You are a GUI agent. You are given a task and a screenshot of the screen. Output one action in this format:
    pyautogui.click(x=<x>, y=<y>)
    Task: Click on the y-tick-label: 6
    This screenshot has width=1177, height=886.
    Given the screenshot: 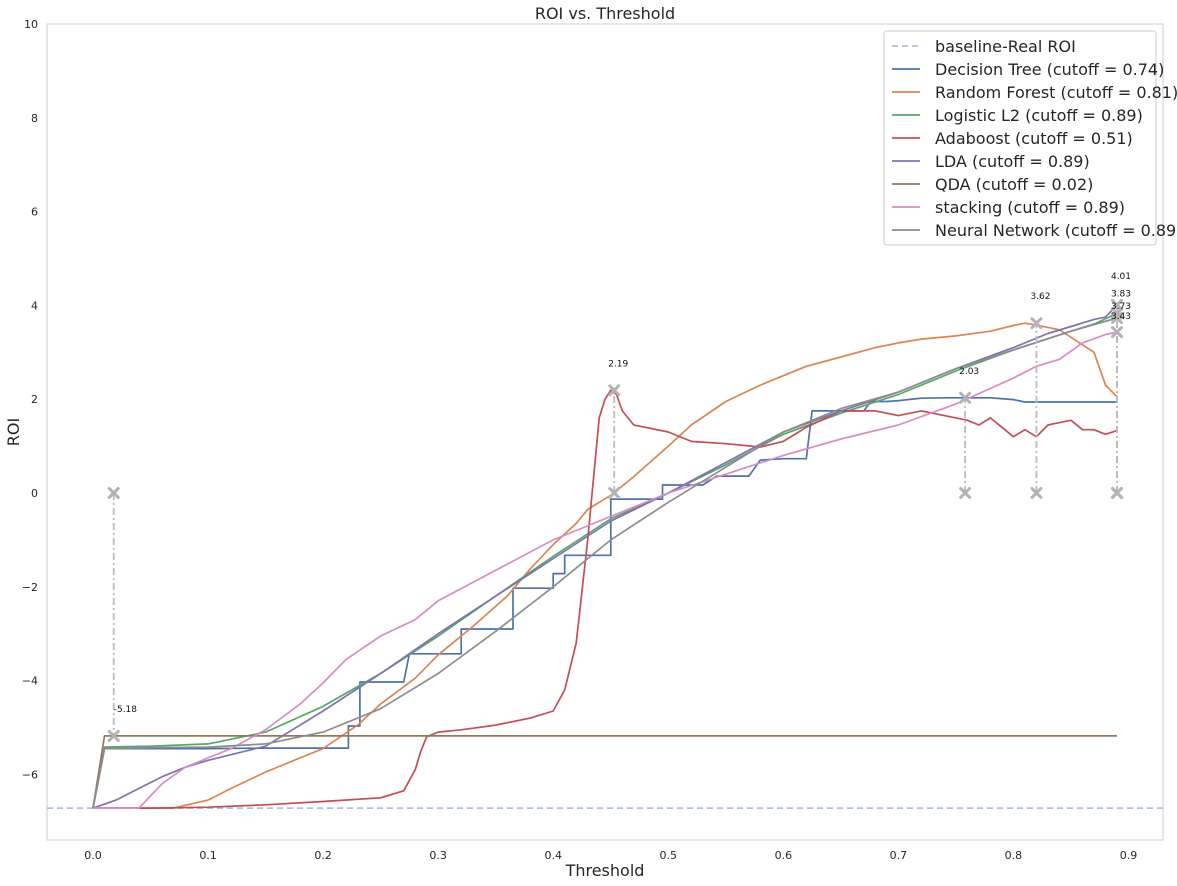 What is the action you would take?
    pyautogui.click(x=34, y=212)
    